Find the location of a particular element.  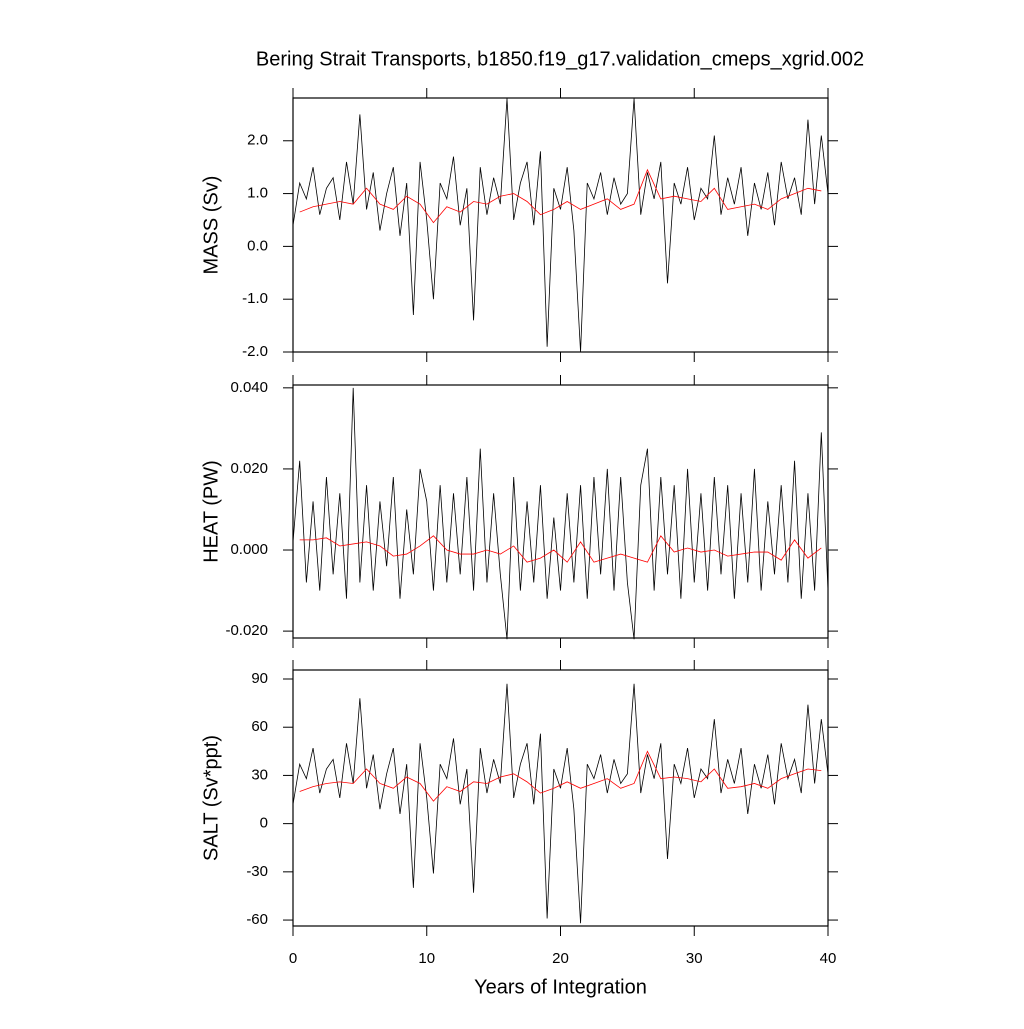

y-tick-label: 60 is located at coordinates (259, 726).